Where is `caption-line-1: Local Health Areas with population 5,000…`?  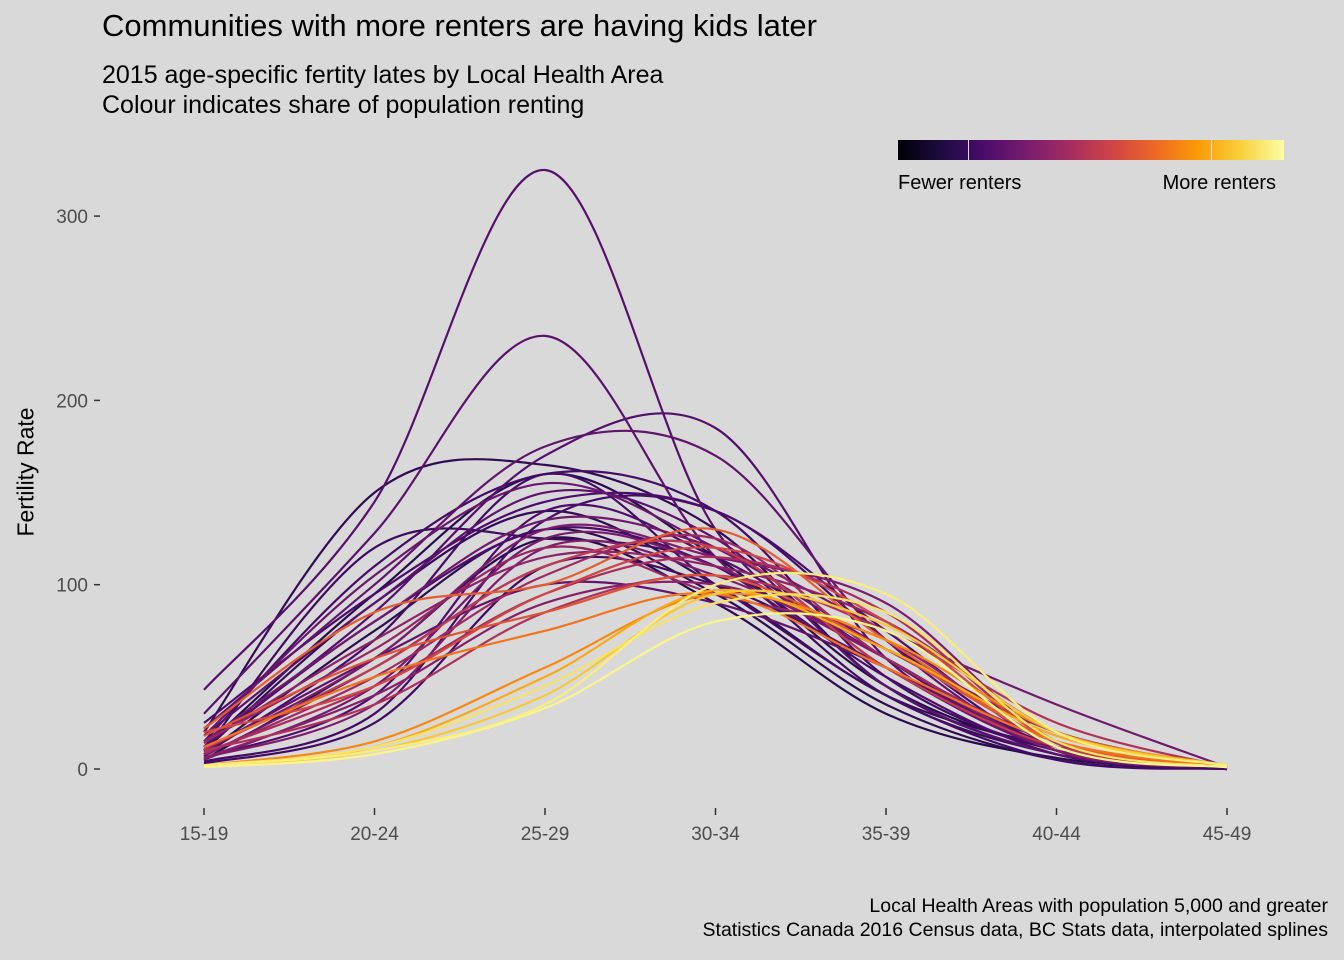
caption-line-1: Local Health Areas with population 5,000… is located at coordinates (1098, 906).